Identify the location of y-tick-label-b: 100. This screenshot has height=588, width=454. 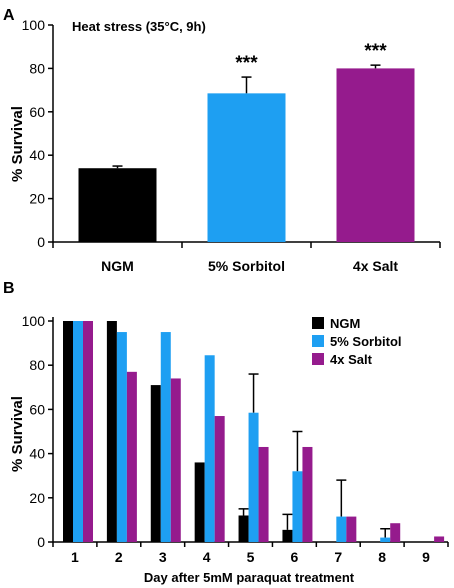
(34, 321).